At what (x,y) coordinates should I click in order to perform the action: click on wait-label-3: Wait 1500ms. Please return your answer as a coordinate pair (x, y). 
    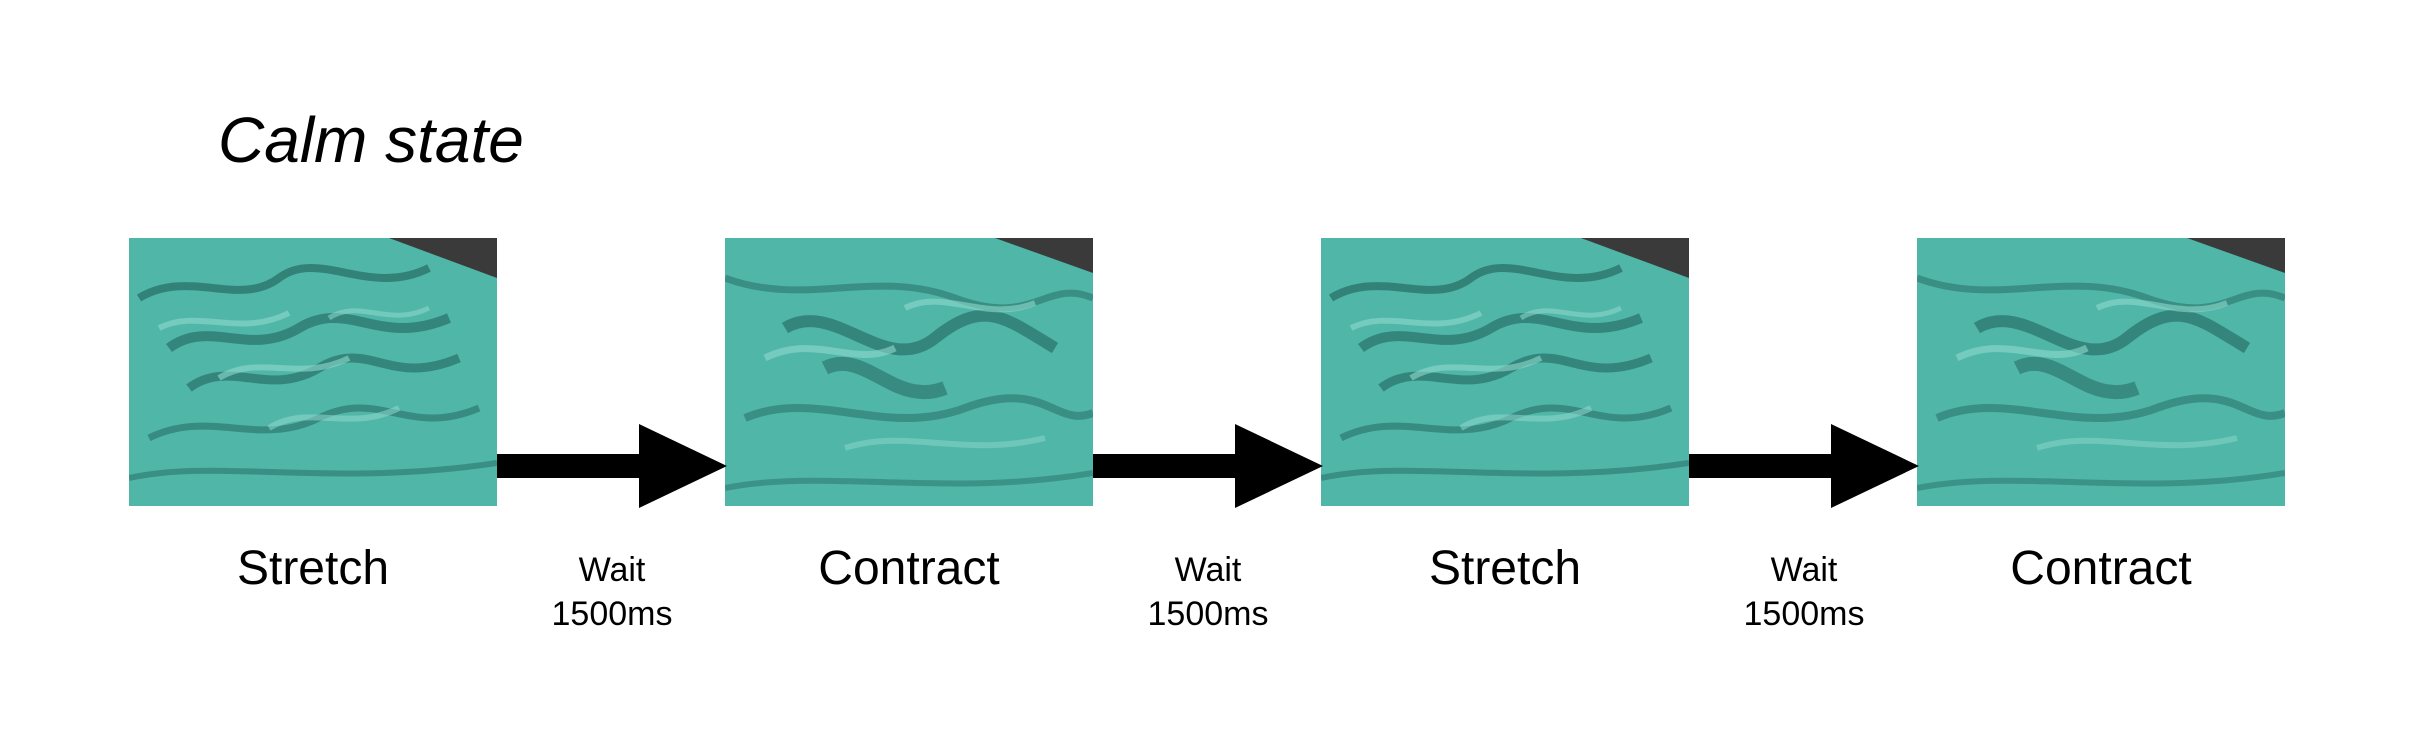
    Looking at the image, I should click on (1804, 592).